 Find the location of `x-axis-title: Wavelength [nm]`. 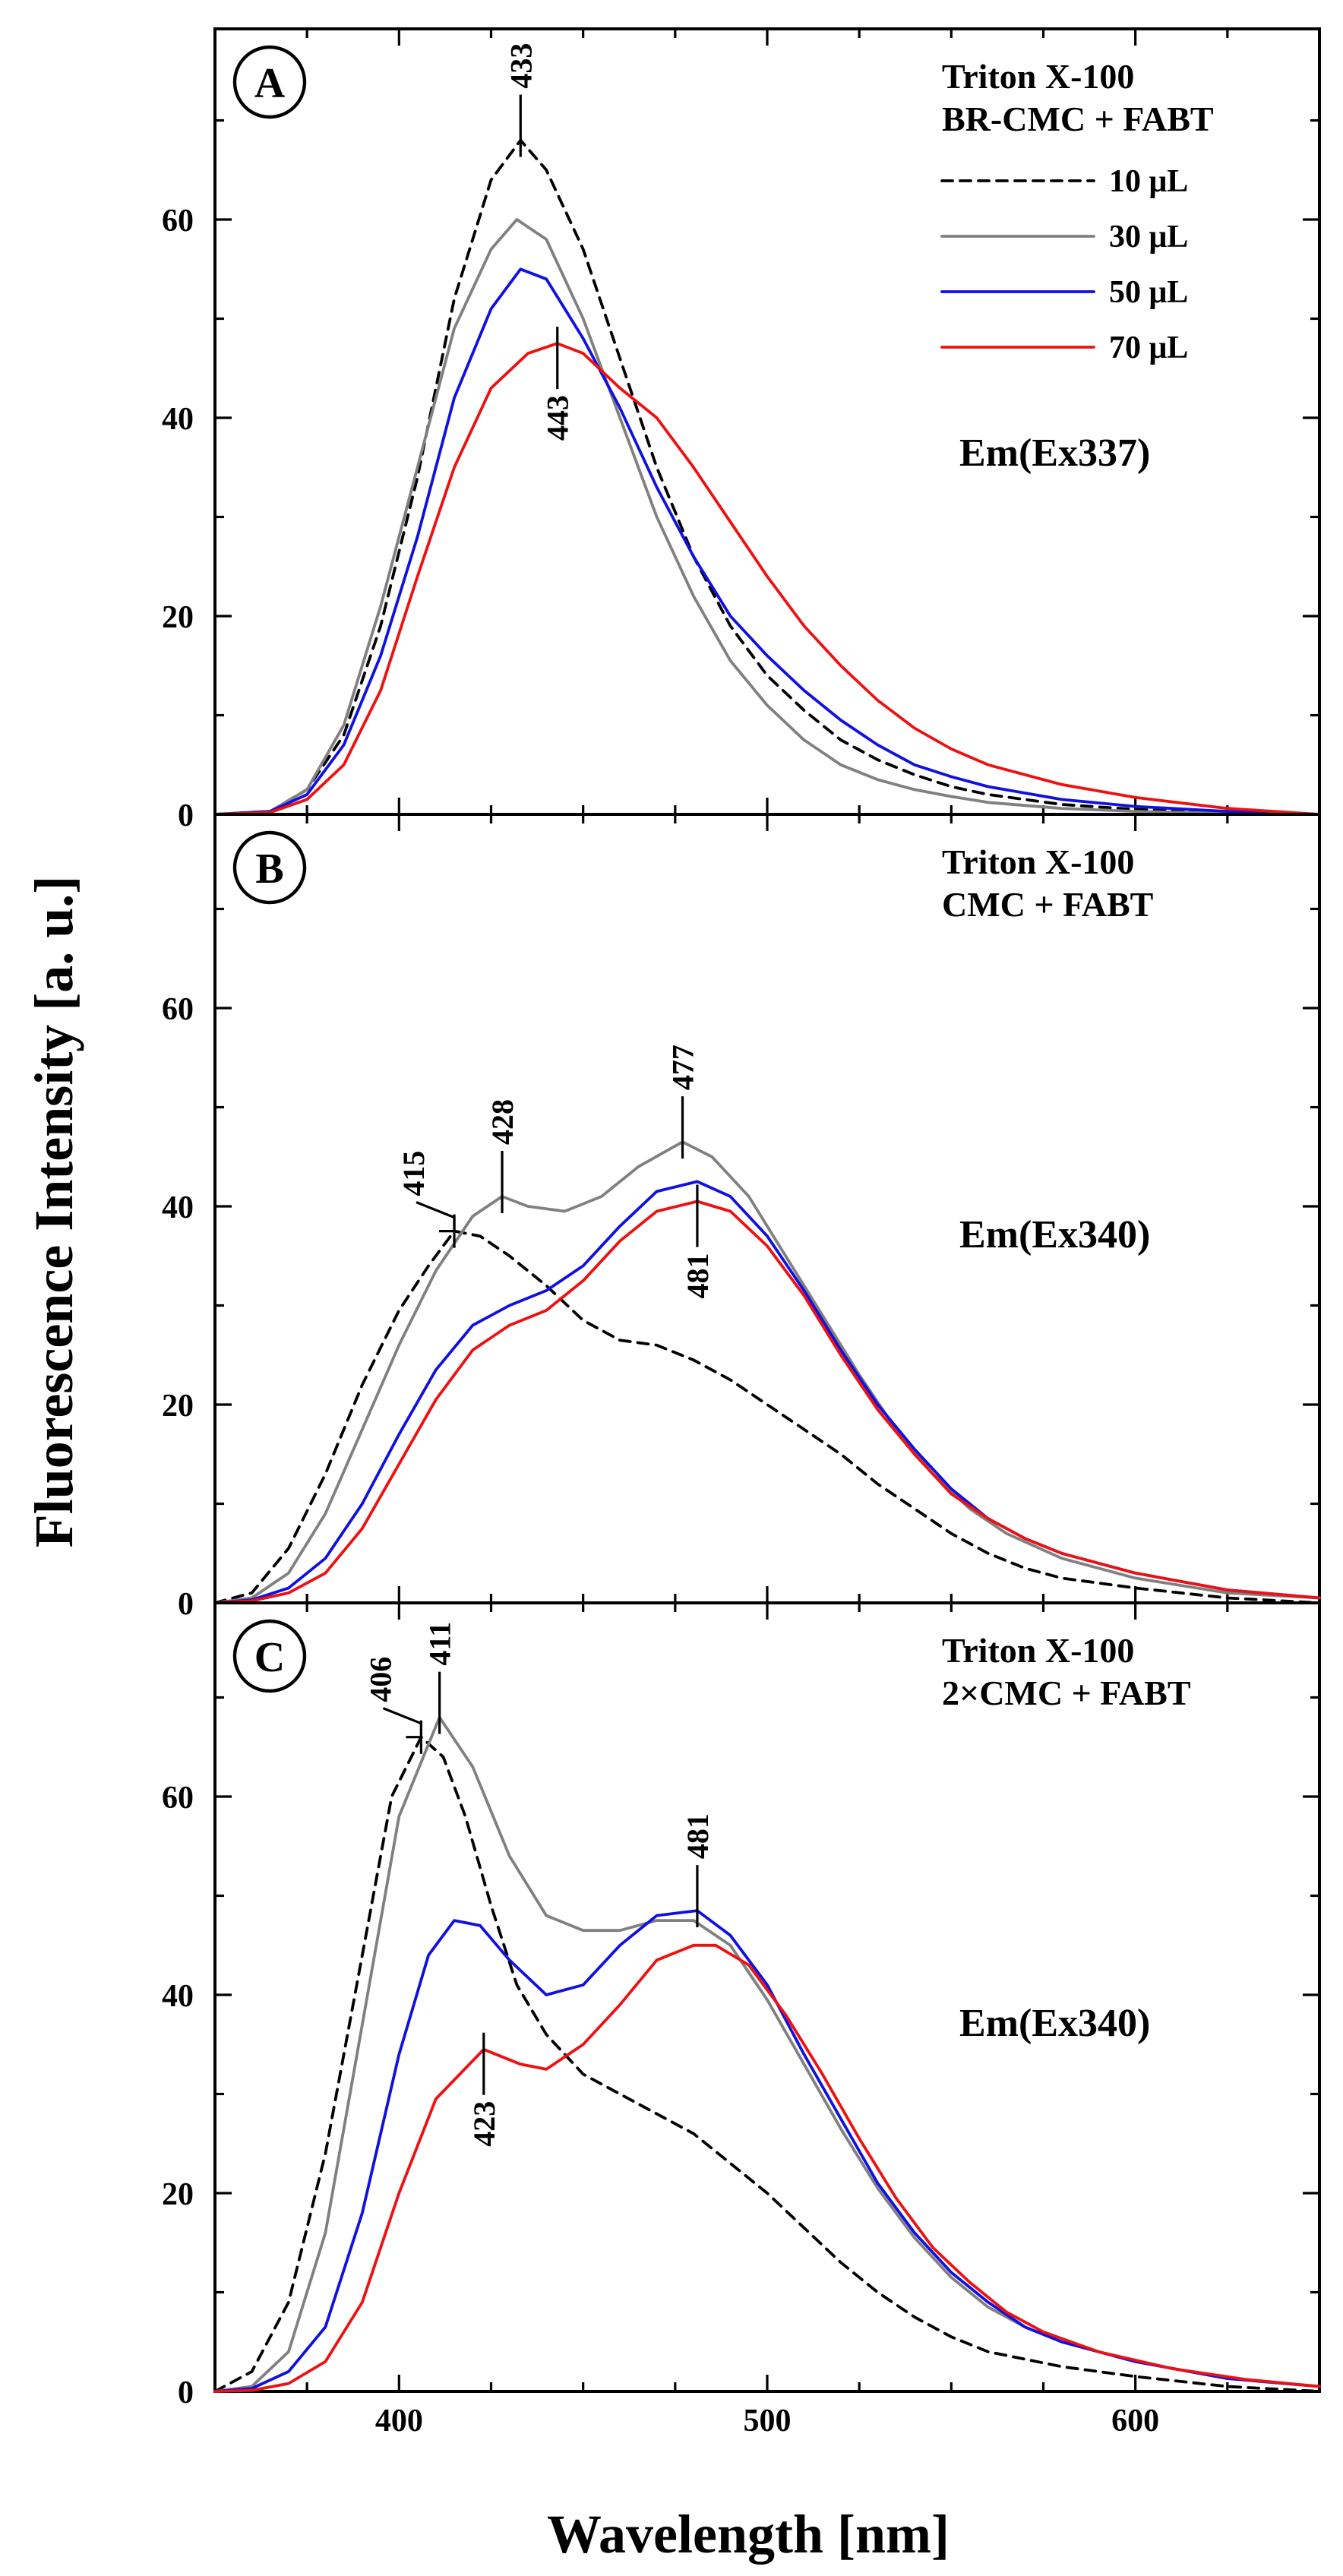

x-axis-title: Wavelength [nm] is located at coordinates (748, 2534).